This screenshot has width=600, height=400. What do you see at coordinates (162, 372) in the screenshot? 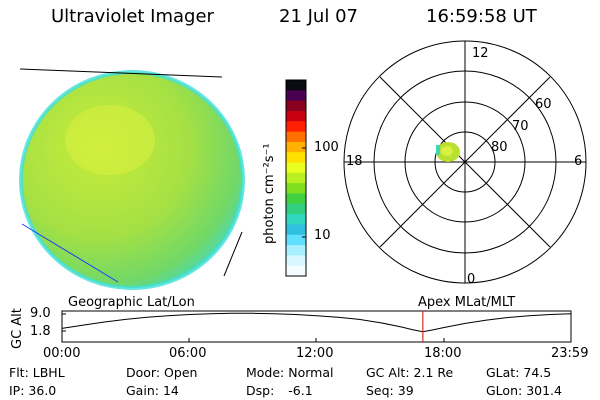
I see `info-door: Door: Open` at bounding box center [162, 372].